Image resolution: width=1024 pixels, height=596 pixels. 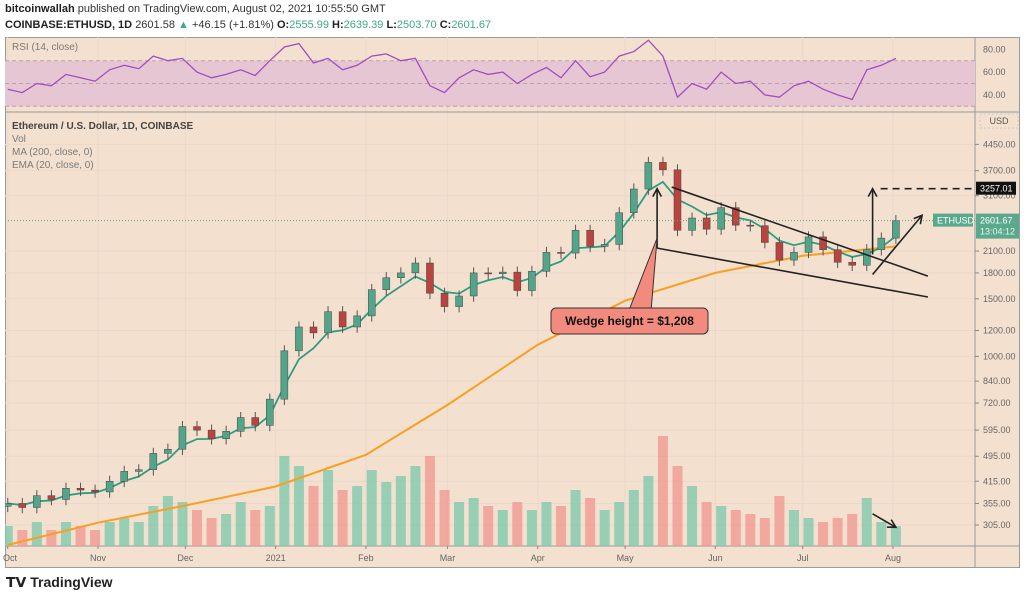 What do you see at coordinates (71, 582) in the screenshot?
I see `brand-name: TradingView` at bounding box center [71, 582].